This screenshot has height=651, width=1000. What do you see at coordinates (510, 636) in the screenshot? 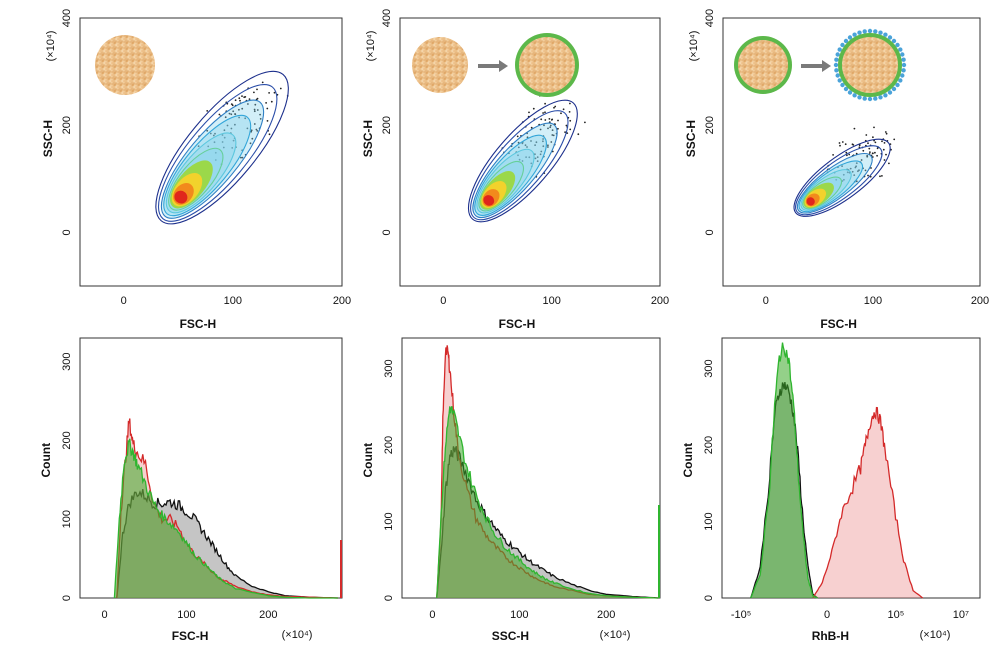
I see `x-axis-label: SSC-H` at bounding box center [510, 636].